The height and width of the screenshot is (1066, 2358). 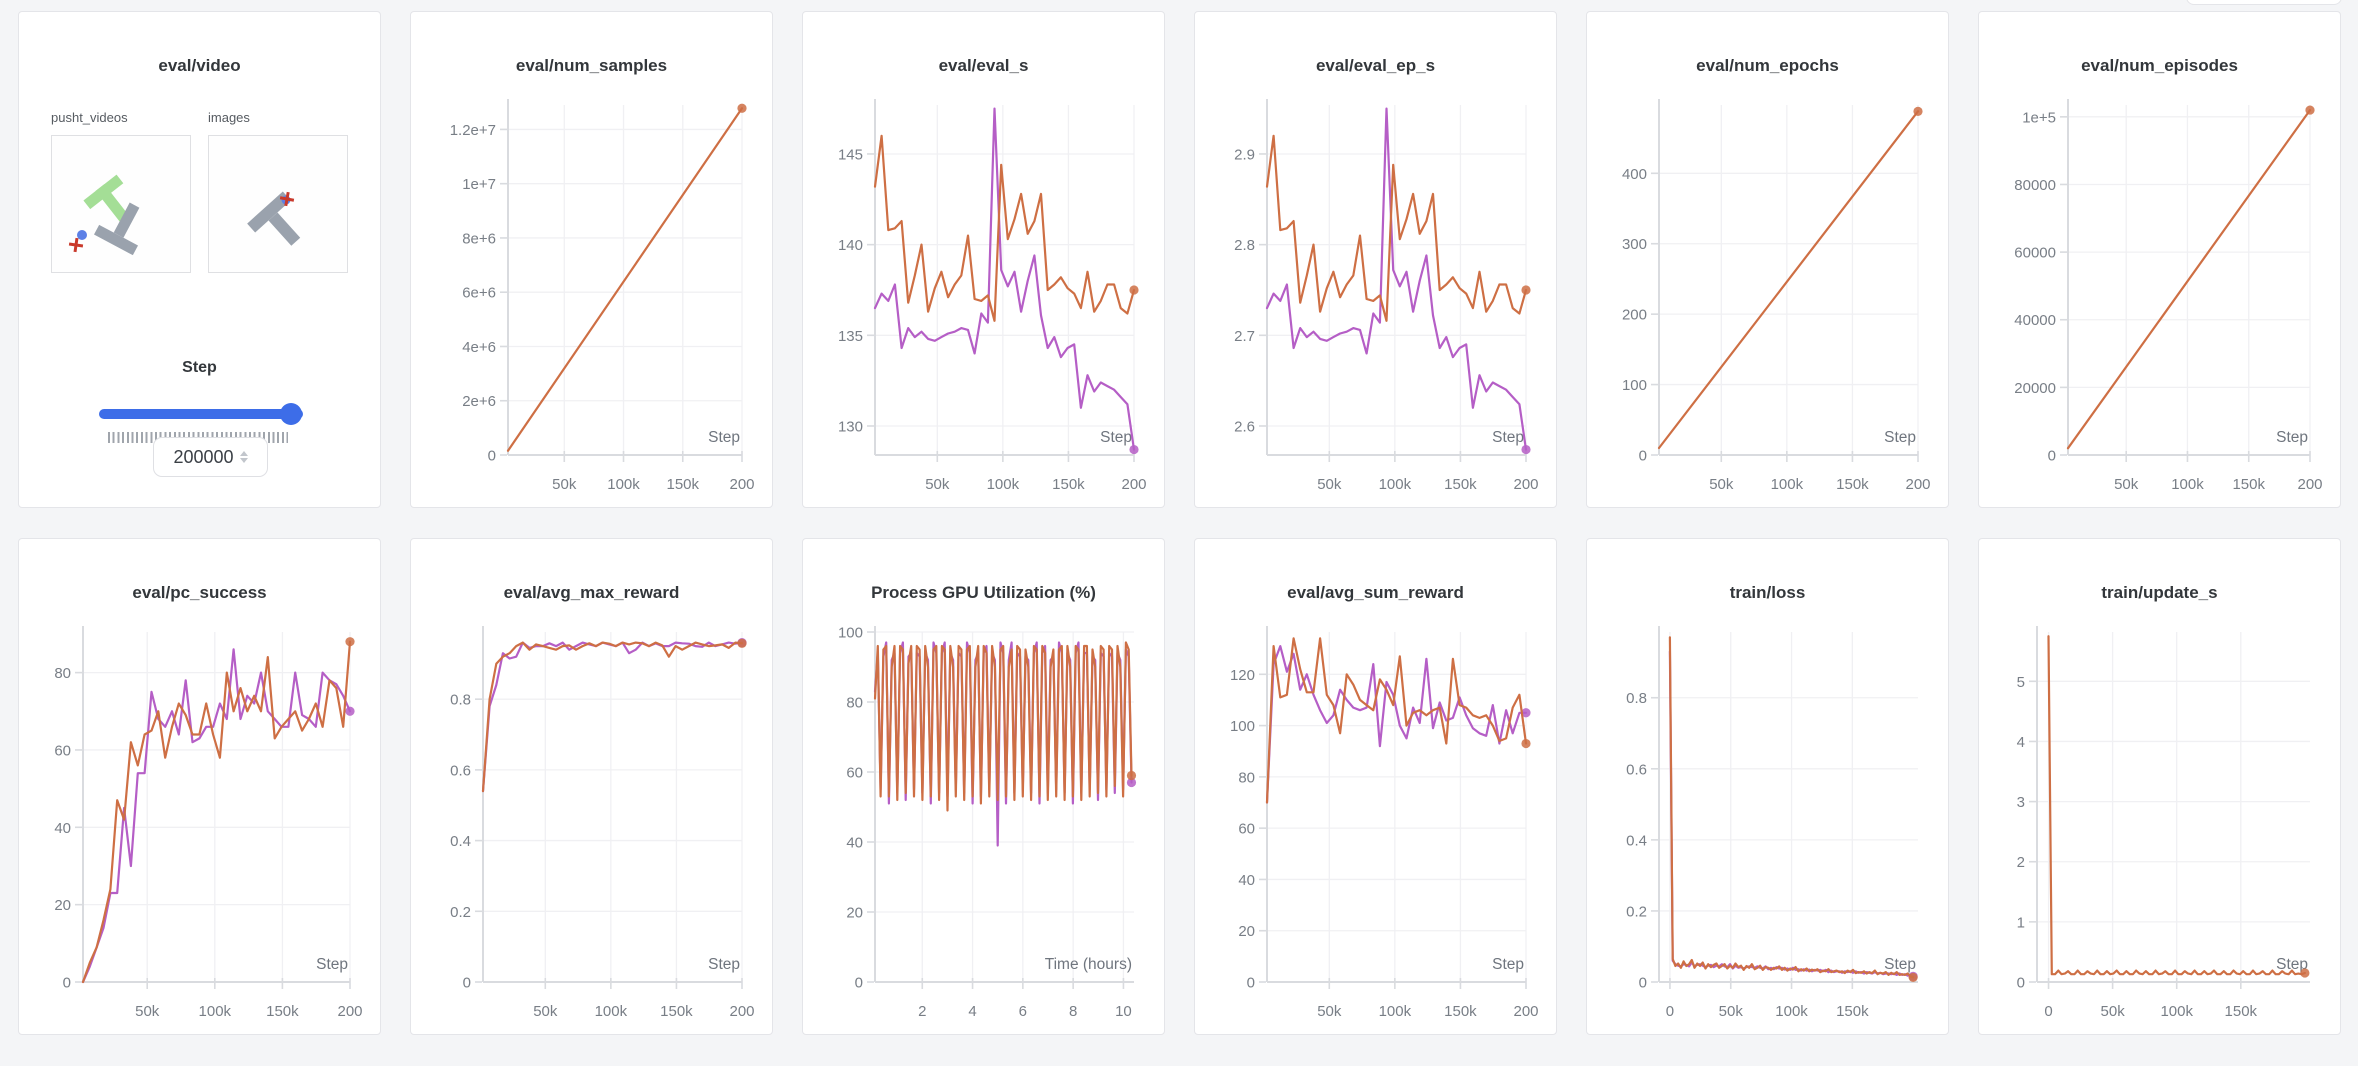 I want to click on chart-title: eval/eval_ep_s, so click(x=1375, y=65).